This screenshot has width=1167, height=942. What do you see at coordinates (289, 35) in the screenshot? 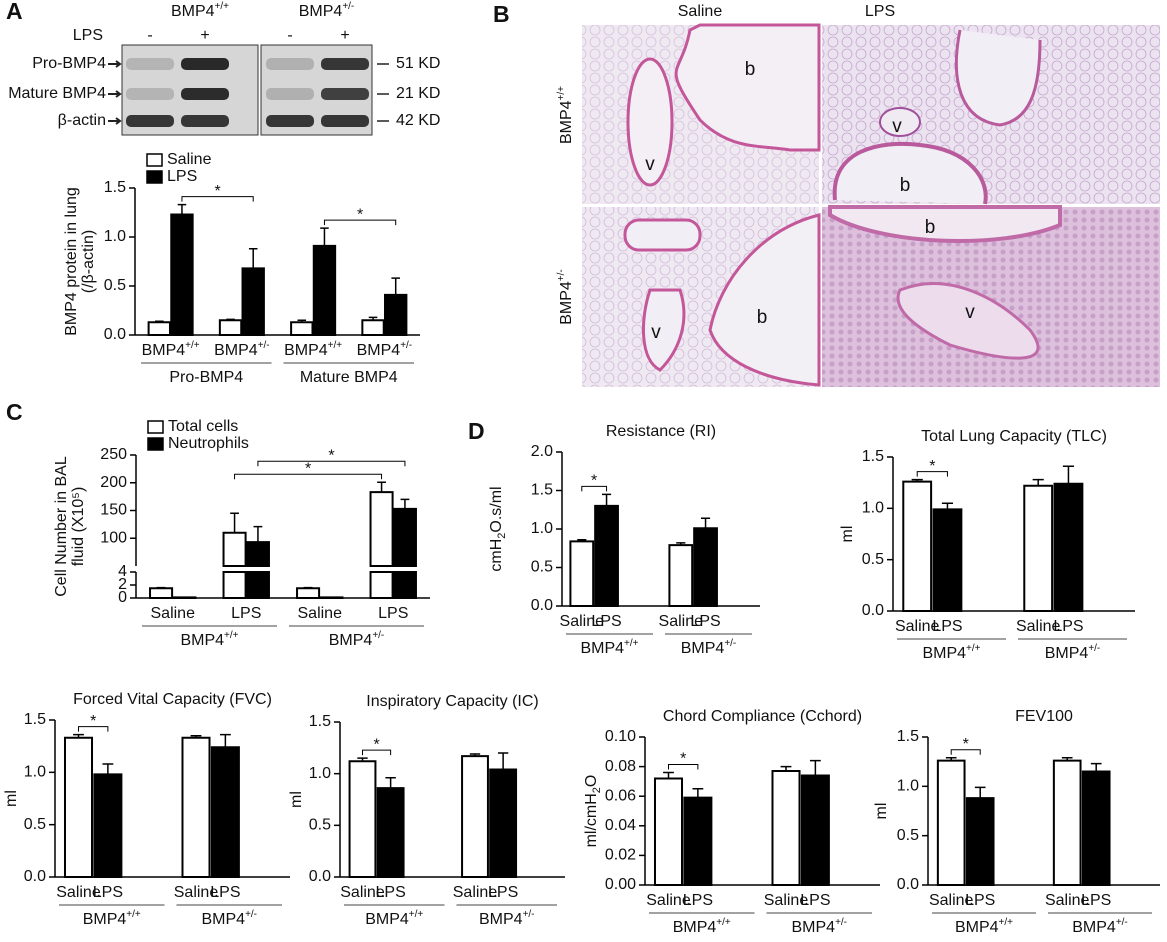
I see `lane-label: -` at bounding box center [289, 35].